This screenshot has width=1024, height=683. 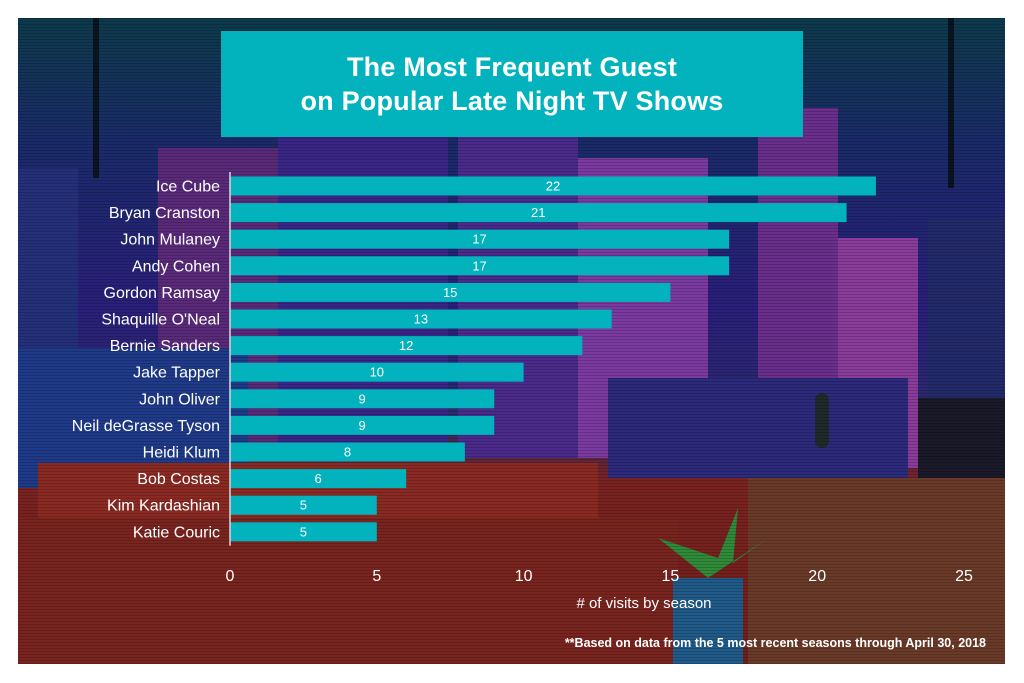 I want to click on x-tick-label: 20, so click(x=817, y=576).